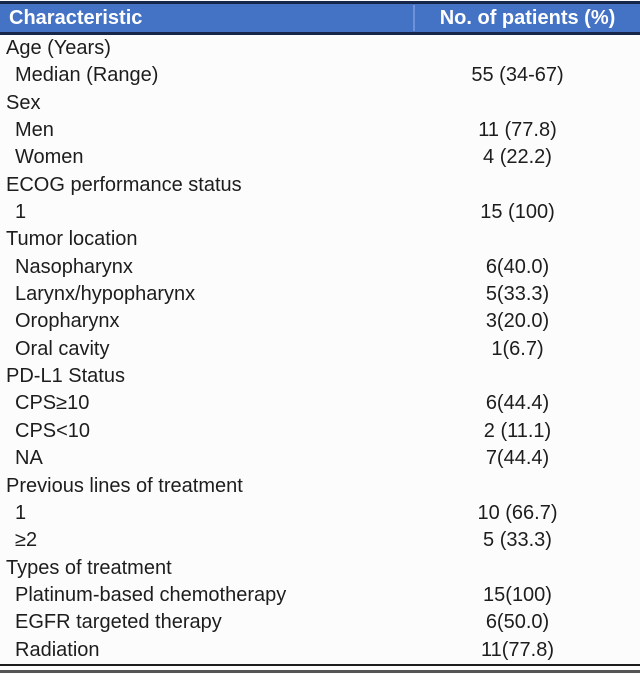 Image resolution: width=640 pixels, height=674 pixels. Describe the element at coordinates (53, 430) in the screenshot. I see `row-label: CPS<10` at that location.